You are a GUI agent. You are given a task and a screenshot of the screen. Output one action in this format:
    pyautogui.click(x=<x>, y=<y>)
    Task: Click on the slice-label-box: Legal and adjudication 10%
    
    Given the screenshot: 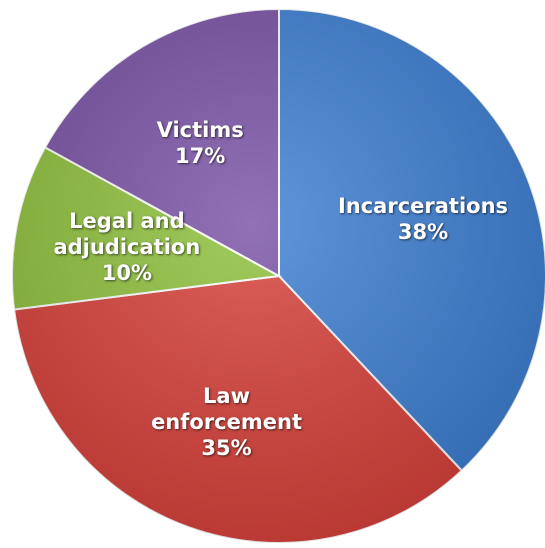 What is the action you would take?
    pyautogui.click(x=127, y=247)
    